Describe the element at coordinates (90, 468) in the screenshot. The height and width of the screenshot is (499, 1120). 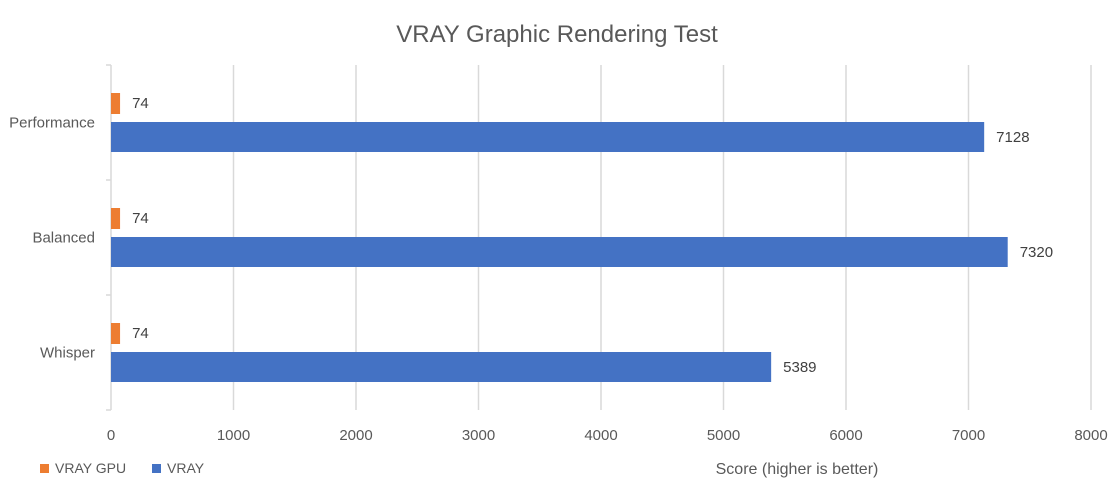
I see `legend-label: VRAY GPU` at that location.